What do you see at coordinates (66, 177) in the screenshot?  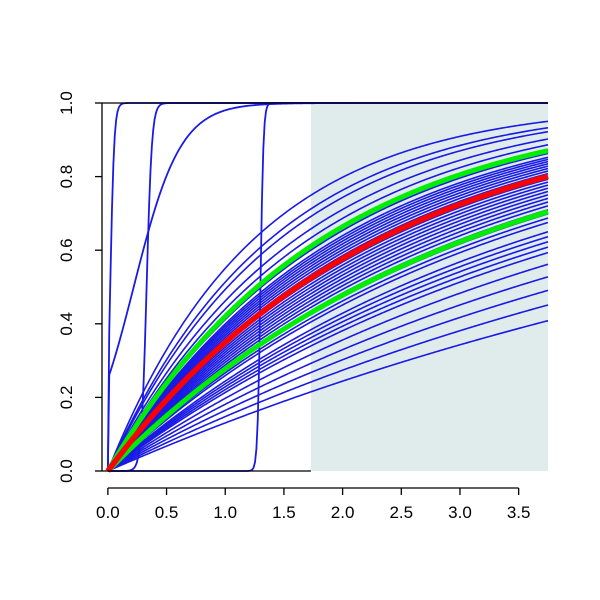 I see `y-tick-label-5: 0.8` at bounding box center [66, 177].